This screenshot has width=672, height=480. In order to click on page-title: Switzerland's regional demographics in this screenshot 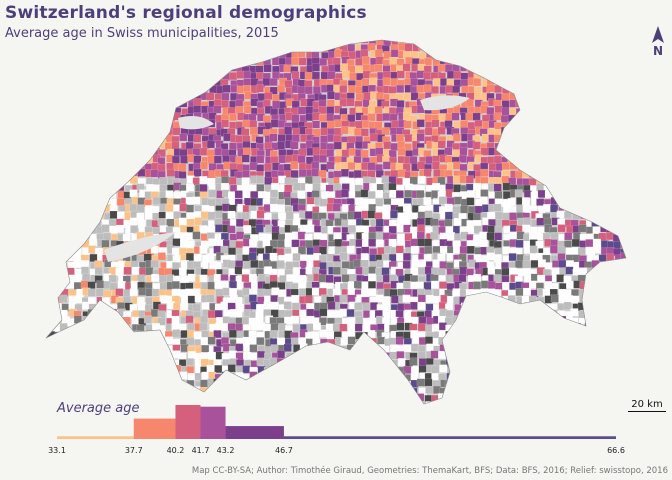, I will do `click(186, 13)`.